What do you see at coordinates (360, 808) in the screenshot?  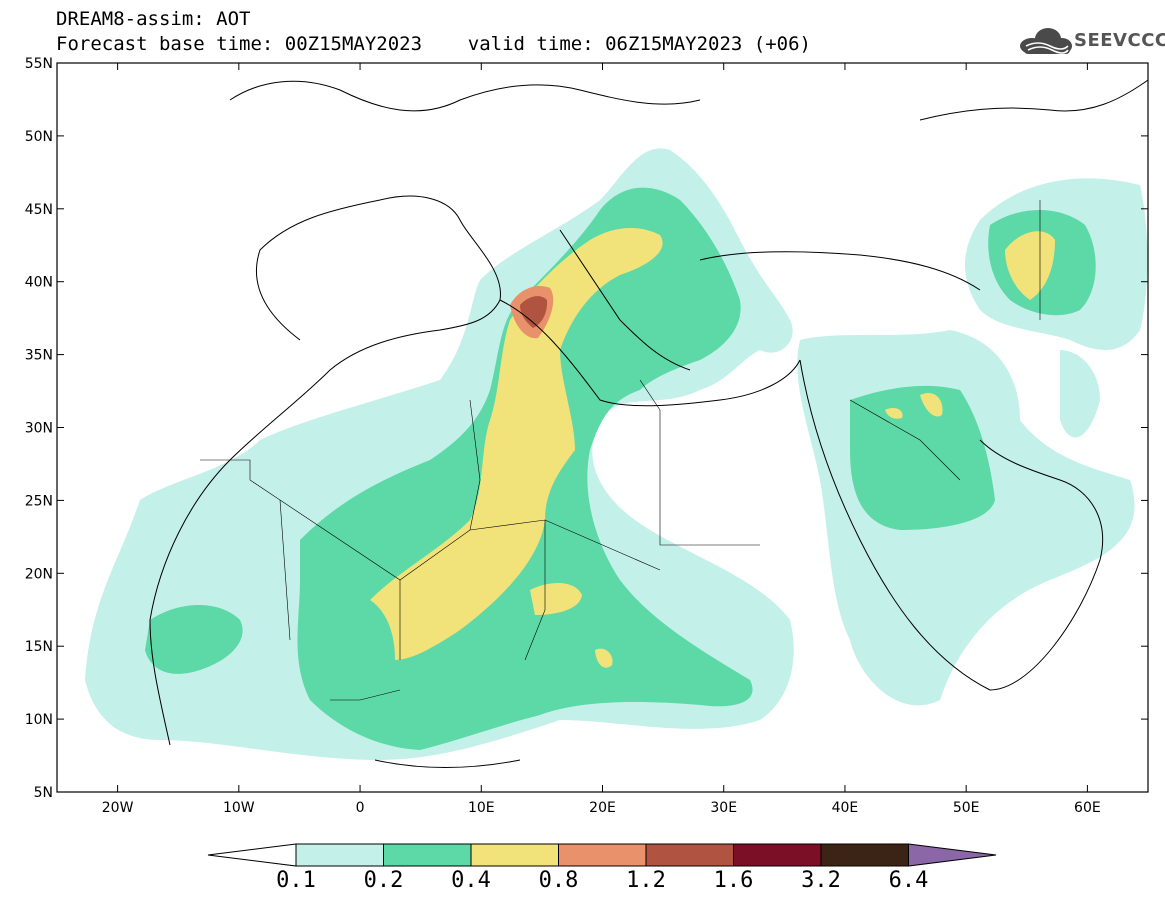 I see `x-tick-label: 0` at bounding box center [360, 808].